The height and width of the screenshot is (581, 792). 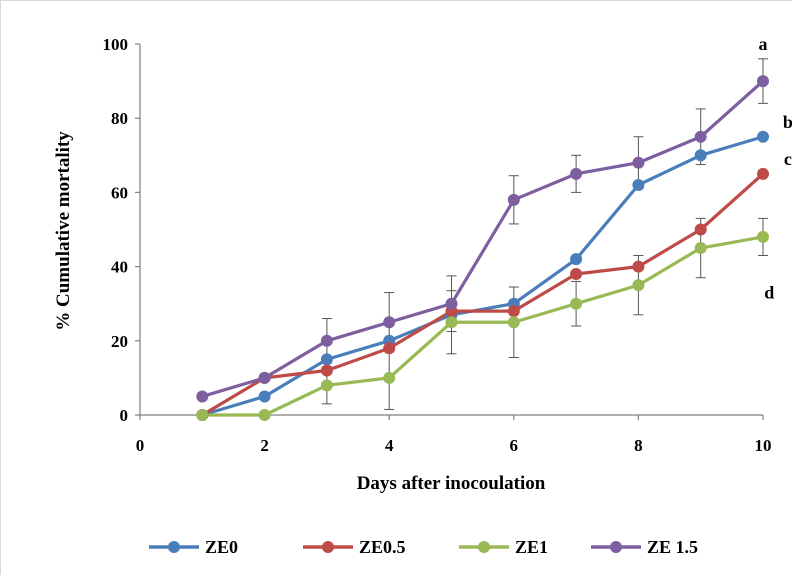 What do you see at coordinates (531, 547) in the screenshot?
I see `legend-label: ZE1` at bounding box center [531, 547].